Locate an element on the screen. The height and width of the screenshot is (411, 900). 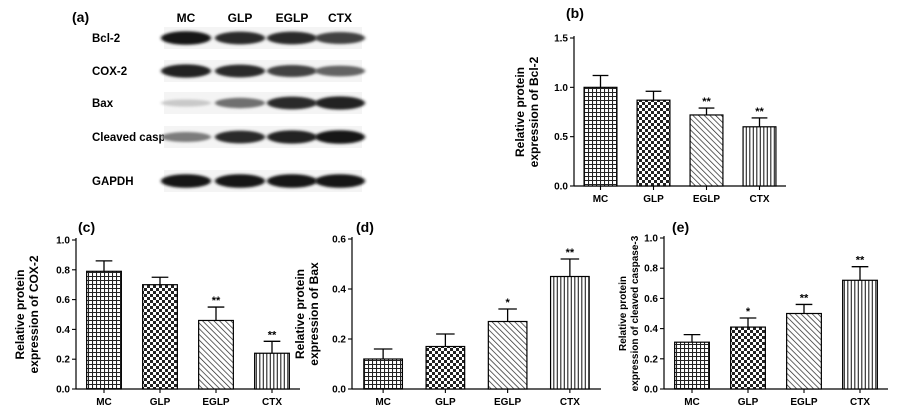
y-axis-label: Relative proteinexpression of Bax is located at coordinates (307, 314).